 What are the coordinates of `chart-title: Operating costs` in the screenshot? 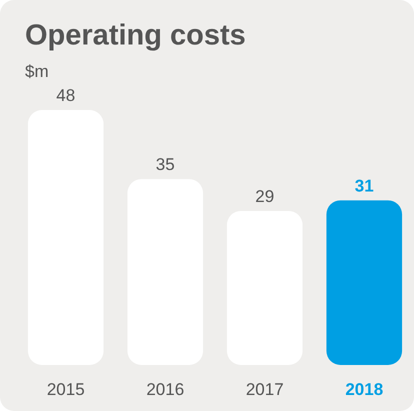 It's located at (135, 36).